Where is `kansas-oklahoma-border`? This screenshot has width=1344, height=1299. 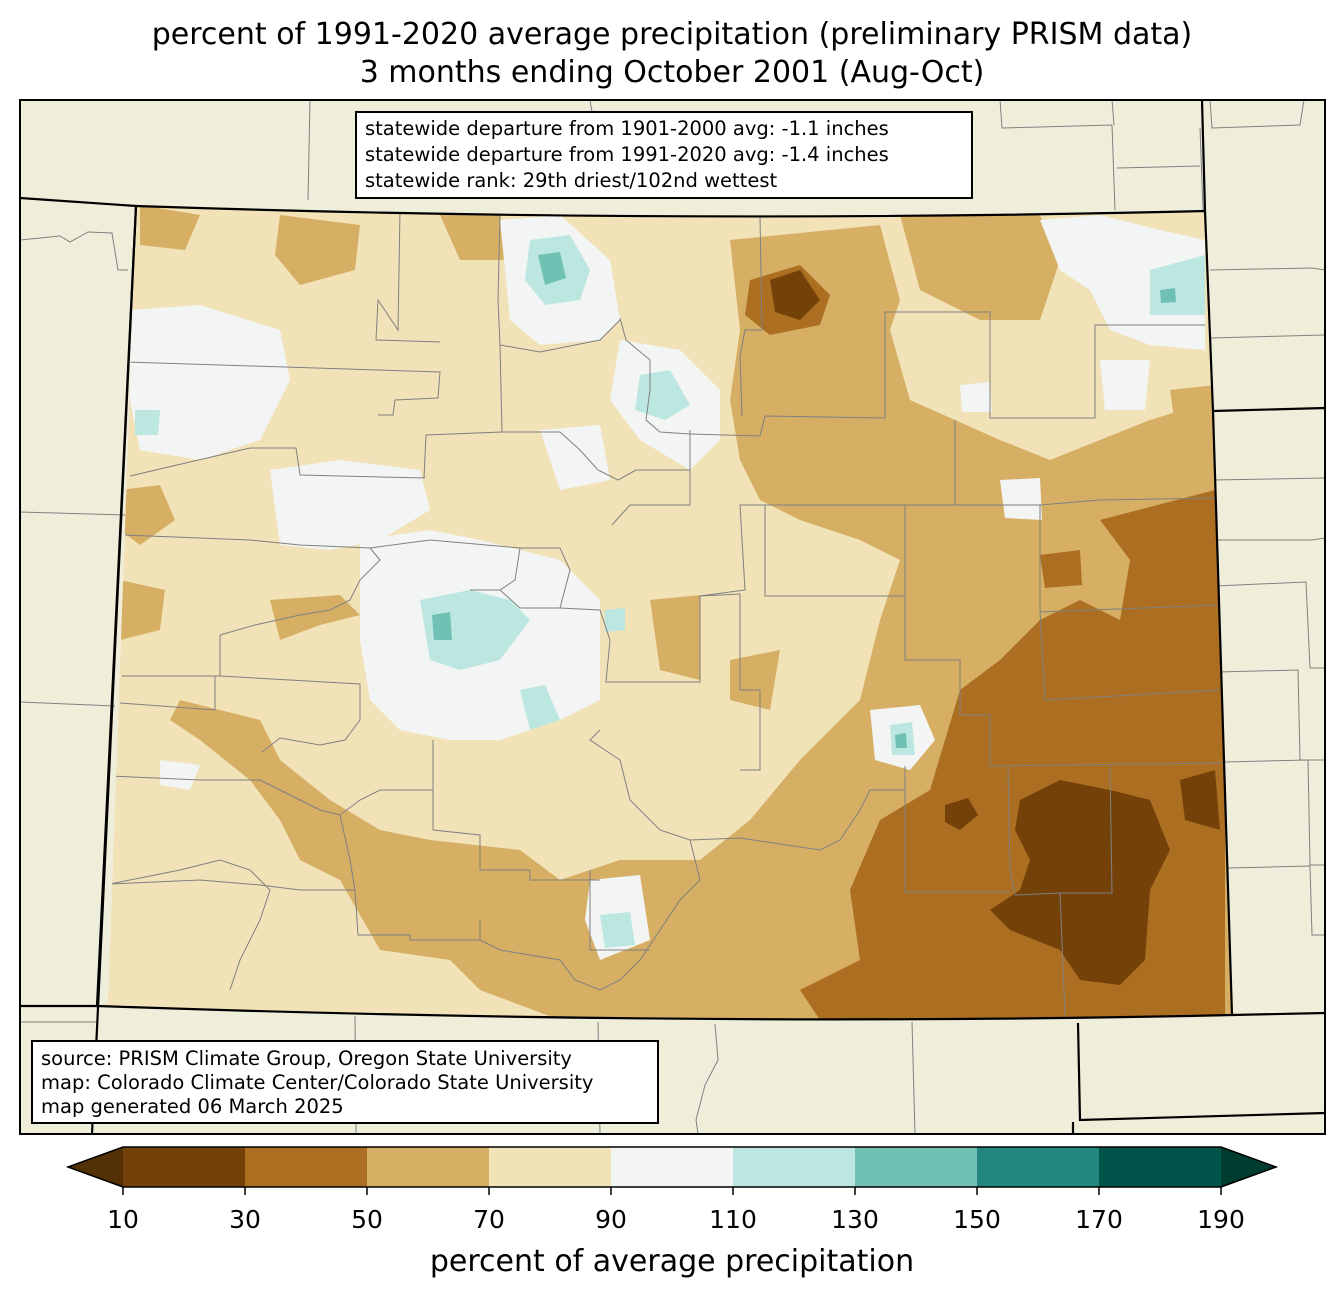
kansas-oklahoma-border is located at coordinates (1278, 1014).